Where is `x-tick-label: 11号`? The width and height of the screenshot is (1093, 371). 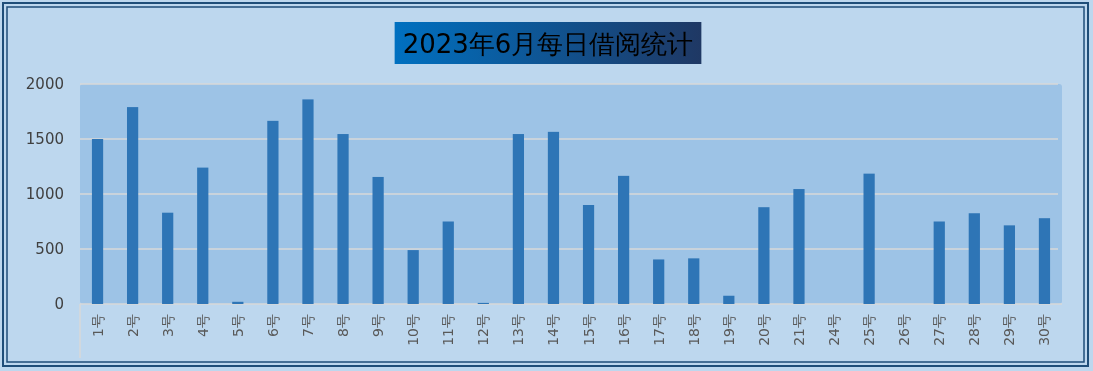
x-tick-label: 11号 is located at coordinates (448, 330).